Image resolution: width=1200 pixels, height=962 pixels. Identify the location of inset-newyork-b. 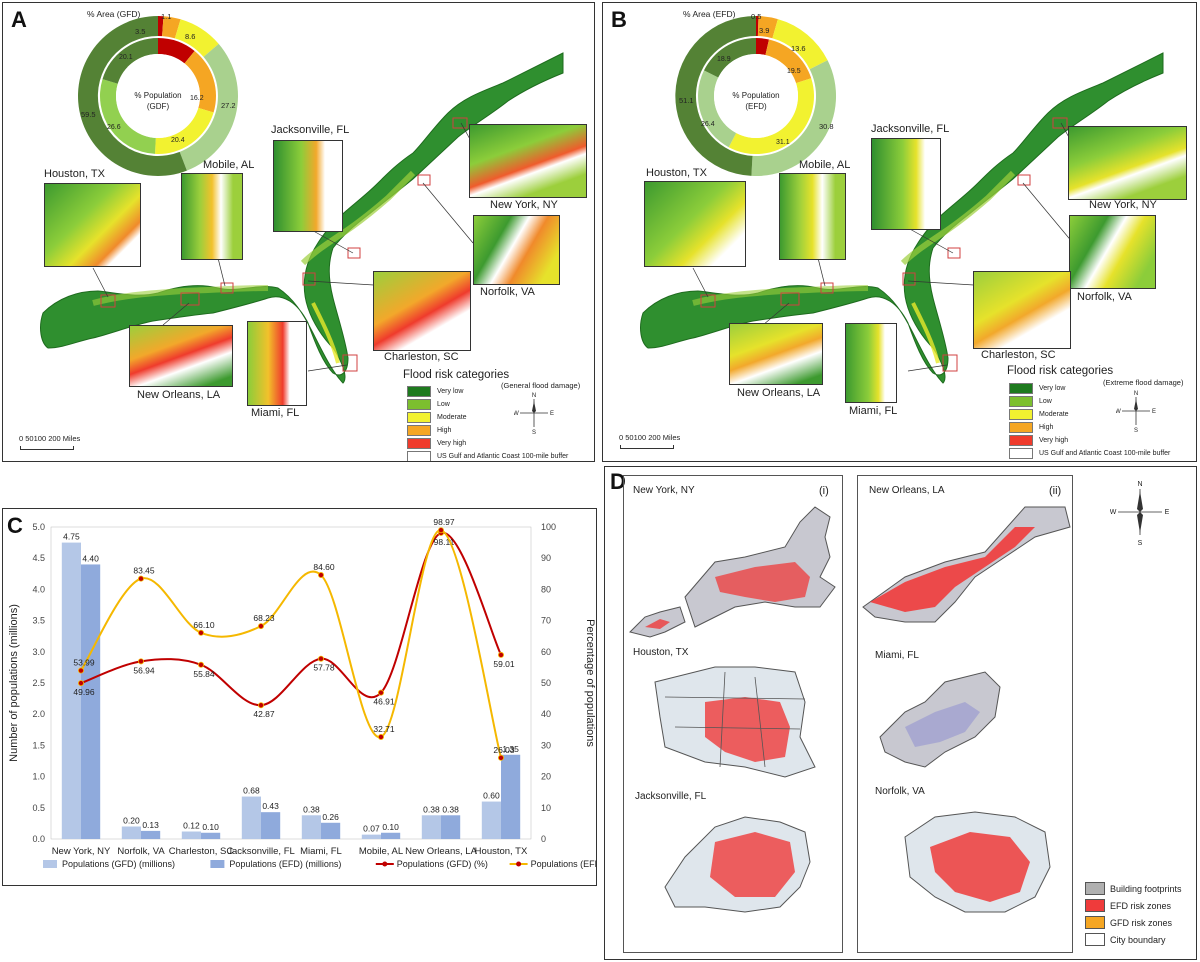
(1127, 163).